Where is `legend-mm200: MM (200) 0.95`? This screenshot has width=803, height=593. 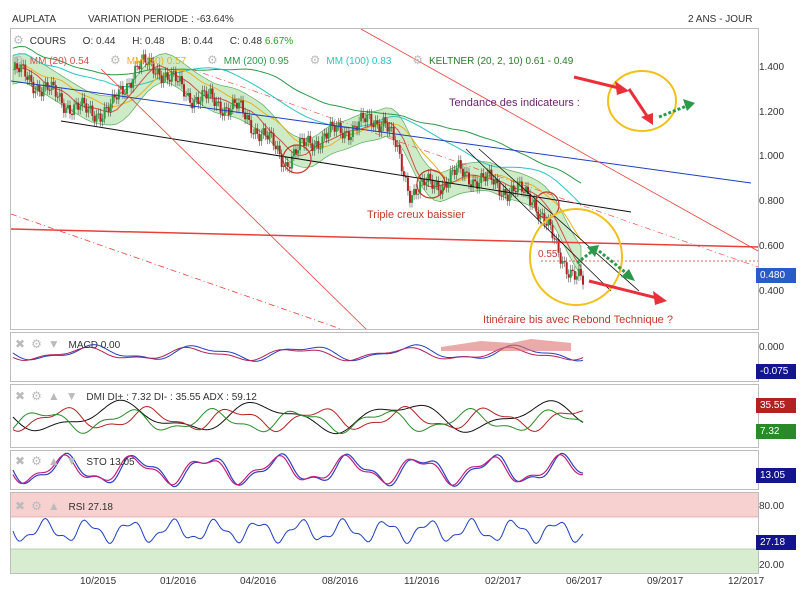
legend-mm200: MM (200) 0.95 is located at coordinates (256, 61).